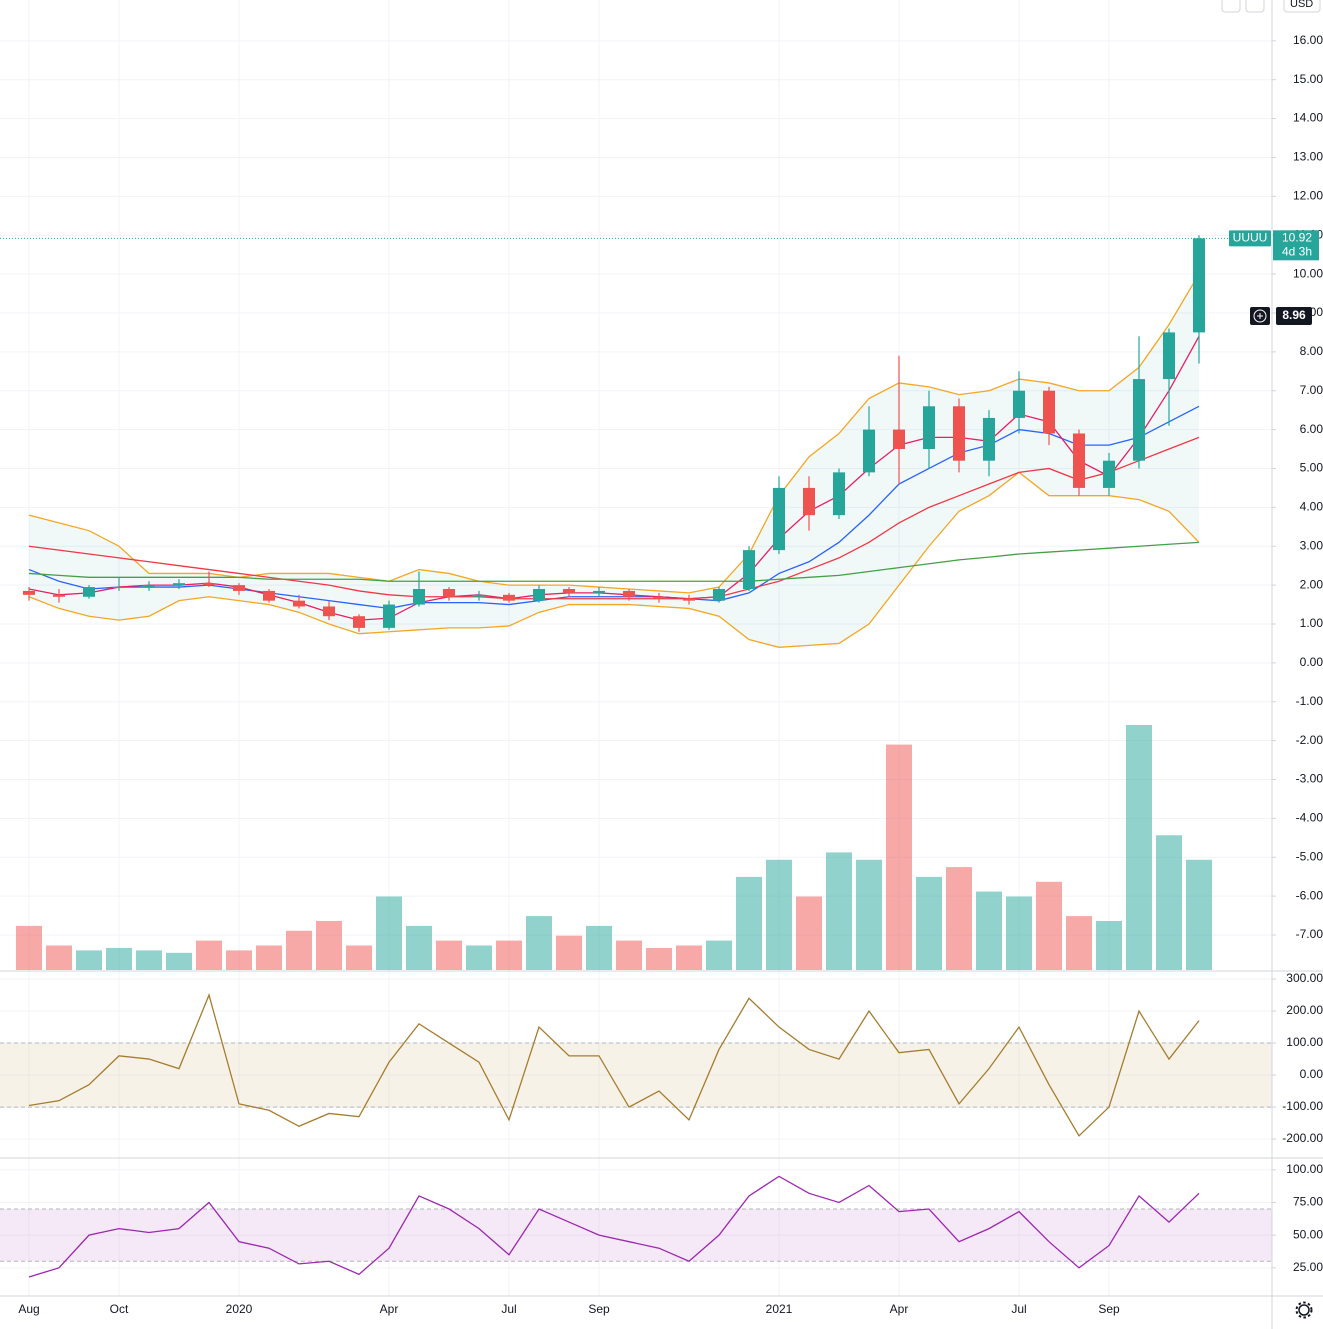  Describe the element at coordinates (614, 1226) in the screenshot. I see `rsi-line` at that location.